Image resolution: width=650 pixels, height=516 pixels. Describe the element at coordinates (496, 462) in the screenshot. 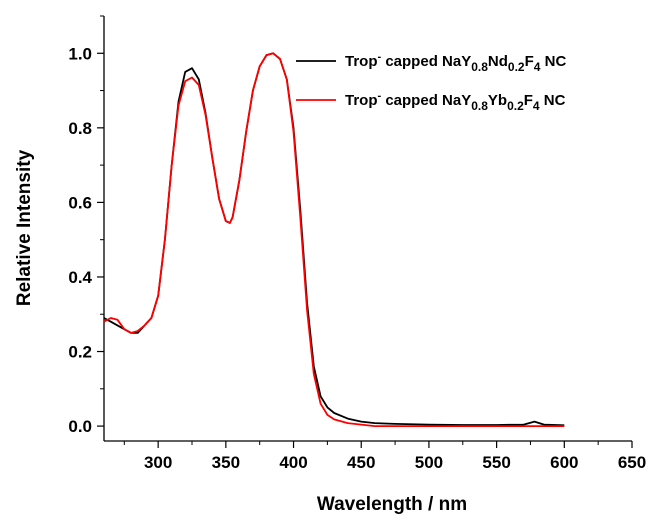

I see `x-tick-label: 550` at that location.